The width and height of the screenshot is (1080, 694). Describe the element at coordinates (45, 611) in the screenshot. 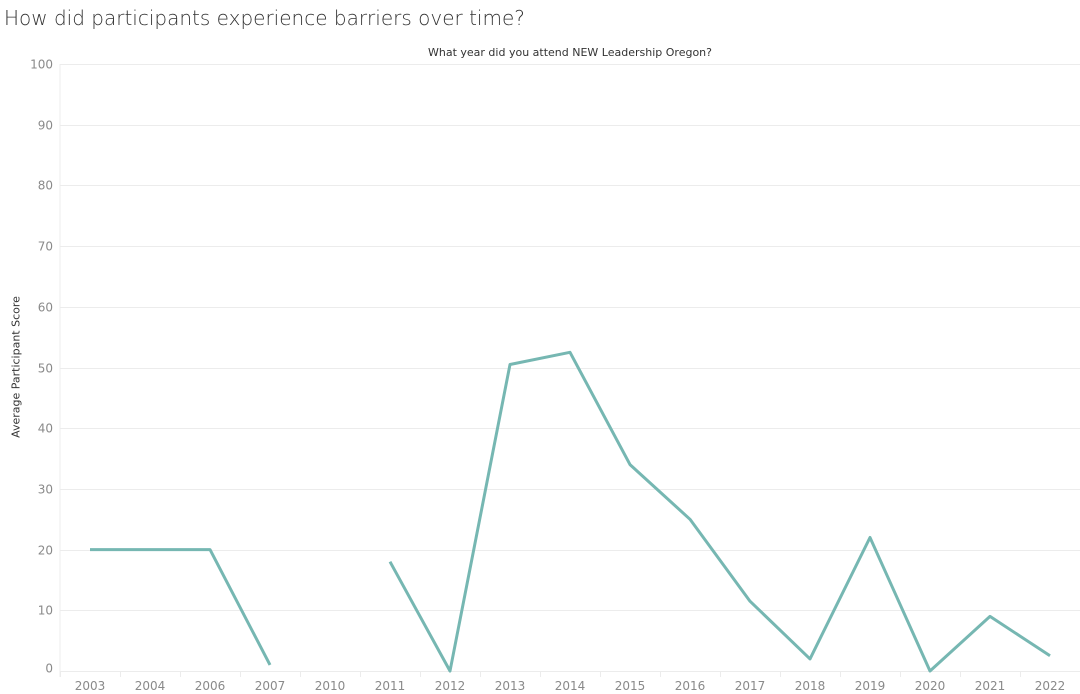

I see `y-tick-label: 10` at that location.